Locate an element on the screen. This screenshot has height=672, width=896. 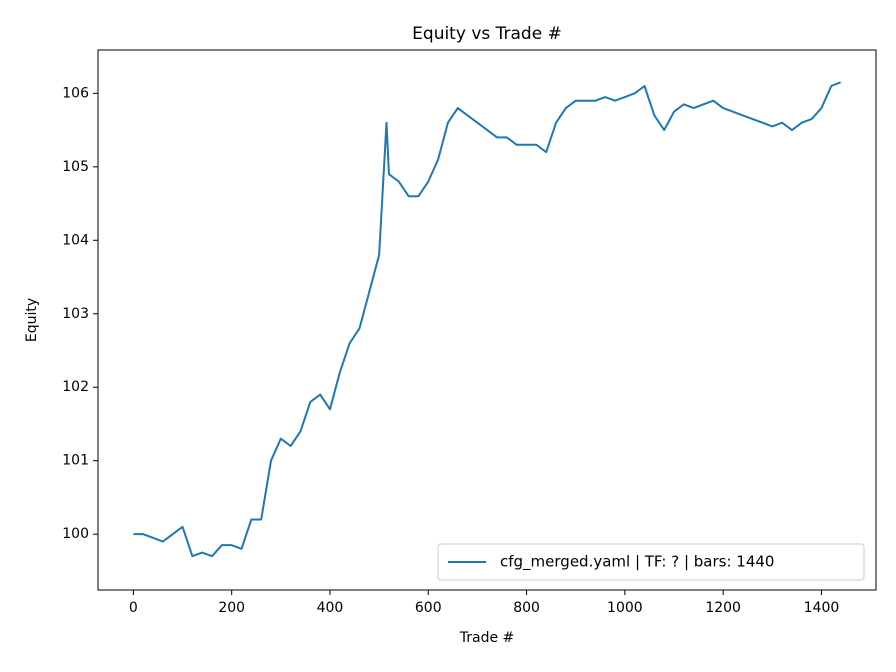
legend-label: cfg_merged.yaml | TF: ? | bars: 1440 is located at coordinates (637, 562).